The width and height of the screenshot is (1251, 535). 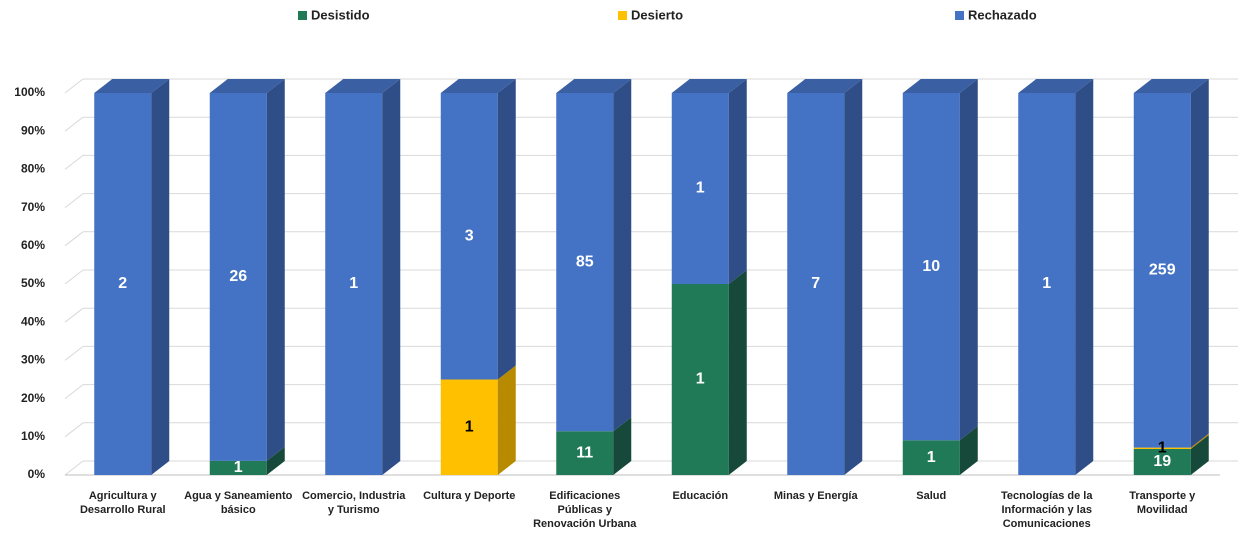 What do you see at coordinates (931, 496) in the screenshot?
I see `x-tick-label: Salud` at bounding box center [931, 496].